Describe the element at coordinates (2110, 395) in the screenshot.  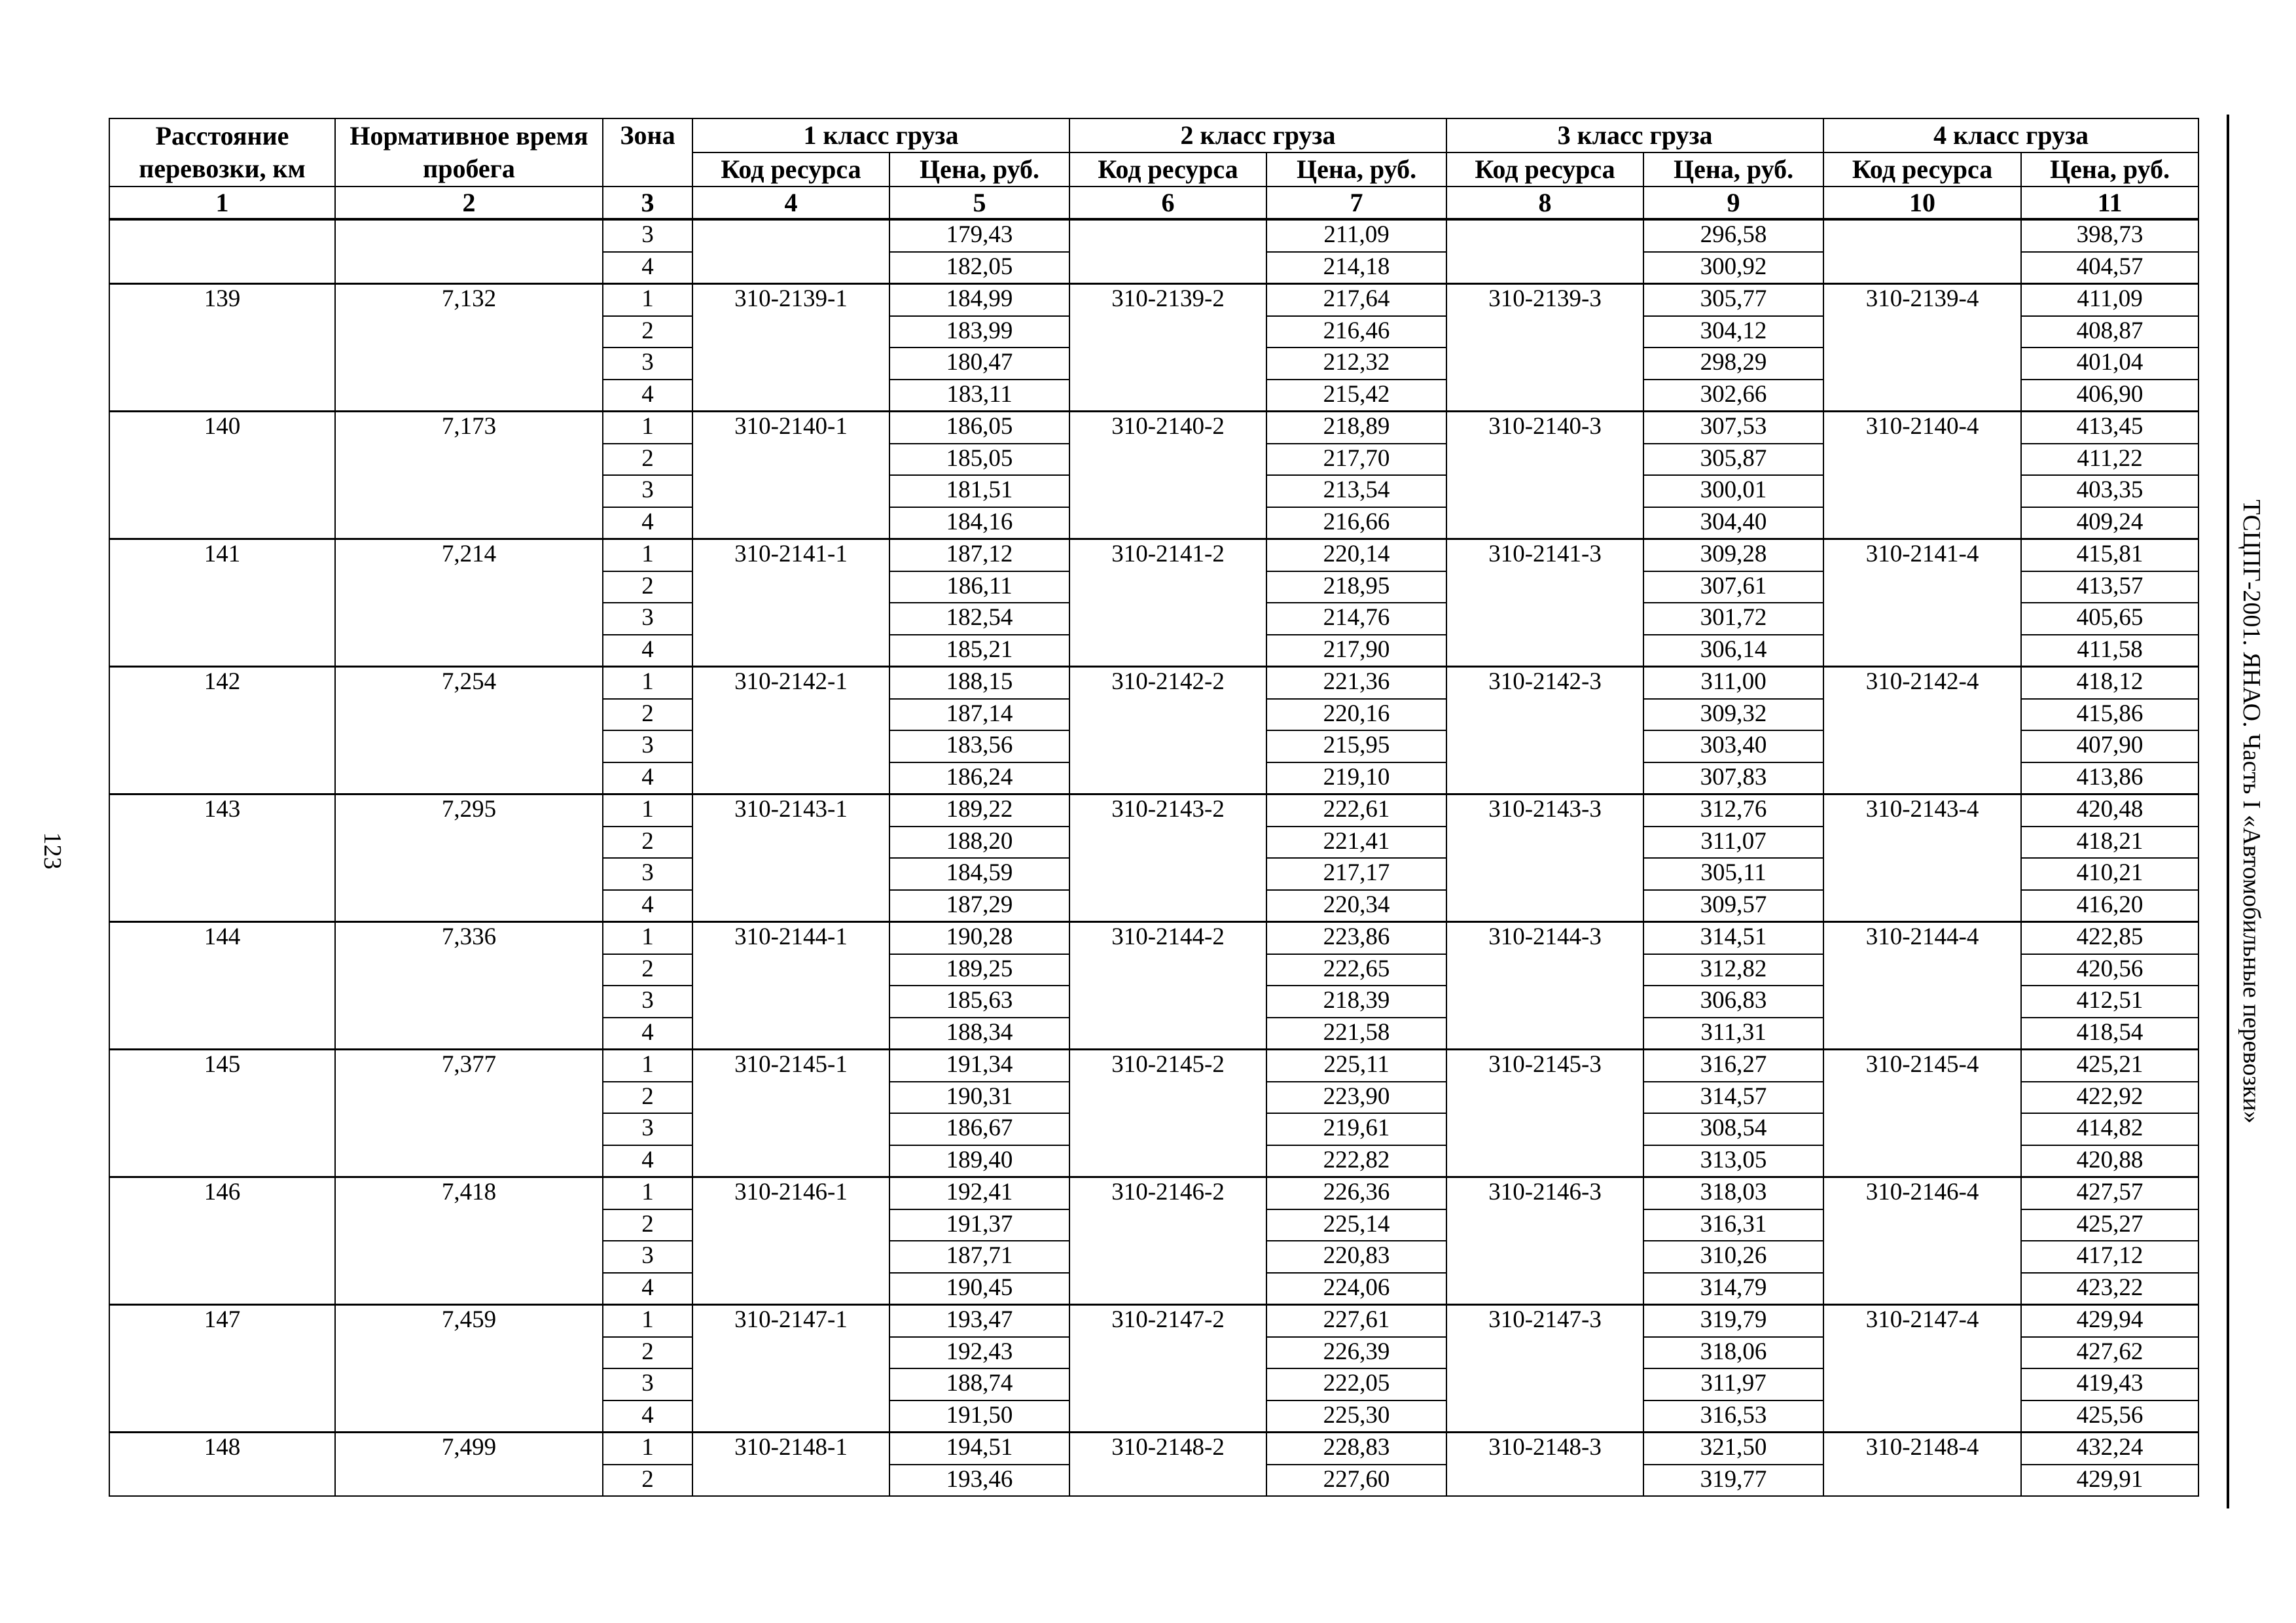
I see `price-cell: 406,90` at that location.